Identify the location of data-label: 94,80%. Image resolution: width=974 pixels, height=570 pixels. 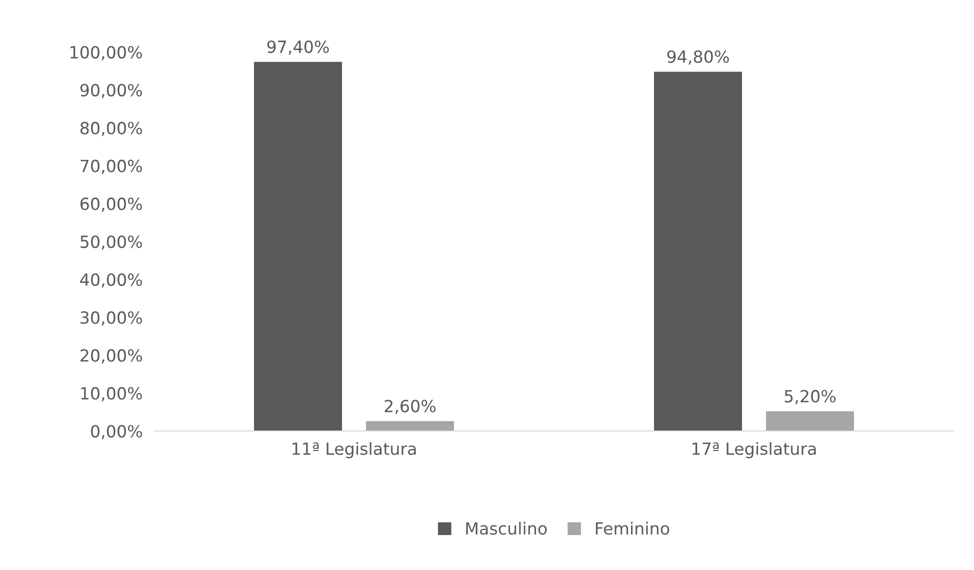
(698, 57).